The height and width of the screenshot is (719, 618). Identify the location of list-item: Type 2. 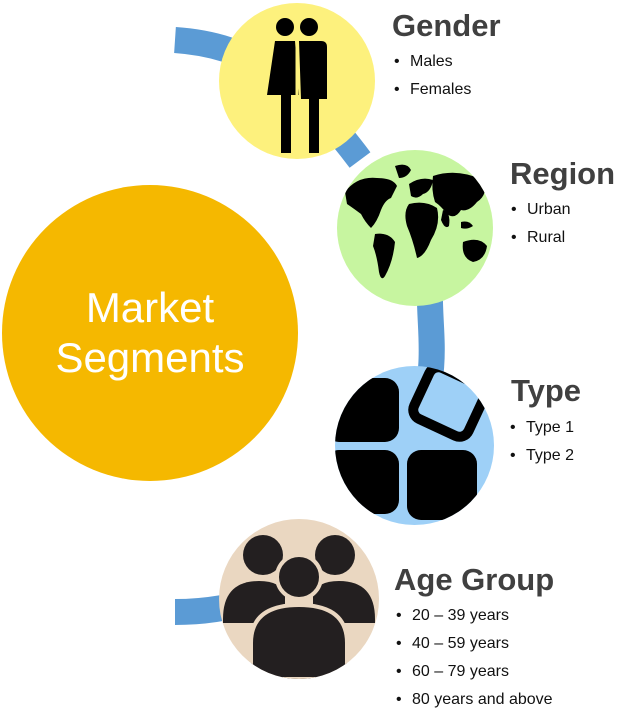
(542, 456).